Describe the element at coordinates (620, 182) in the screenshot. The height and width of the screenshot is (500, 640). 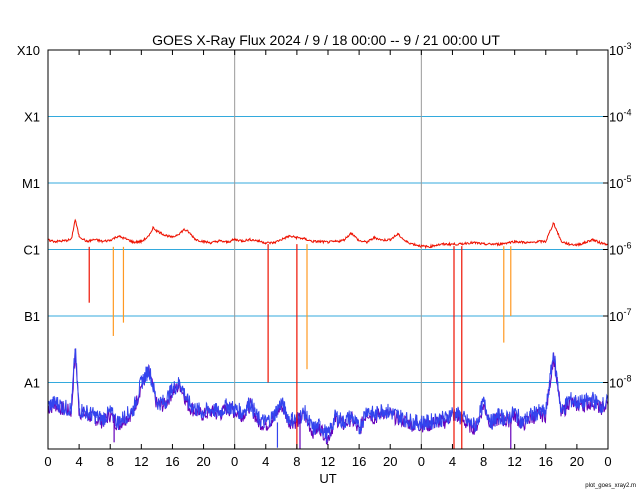
I see `y-flux-label: 10-5` at that location.